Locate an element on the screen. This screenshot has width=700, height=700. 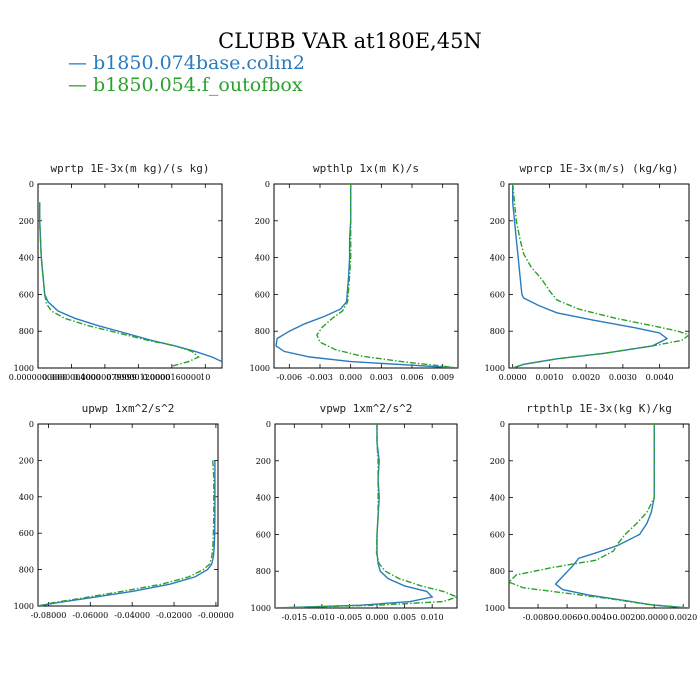
legend-label-2: — b1850.054.f_outofbox is located at coordinates (185, 85).